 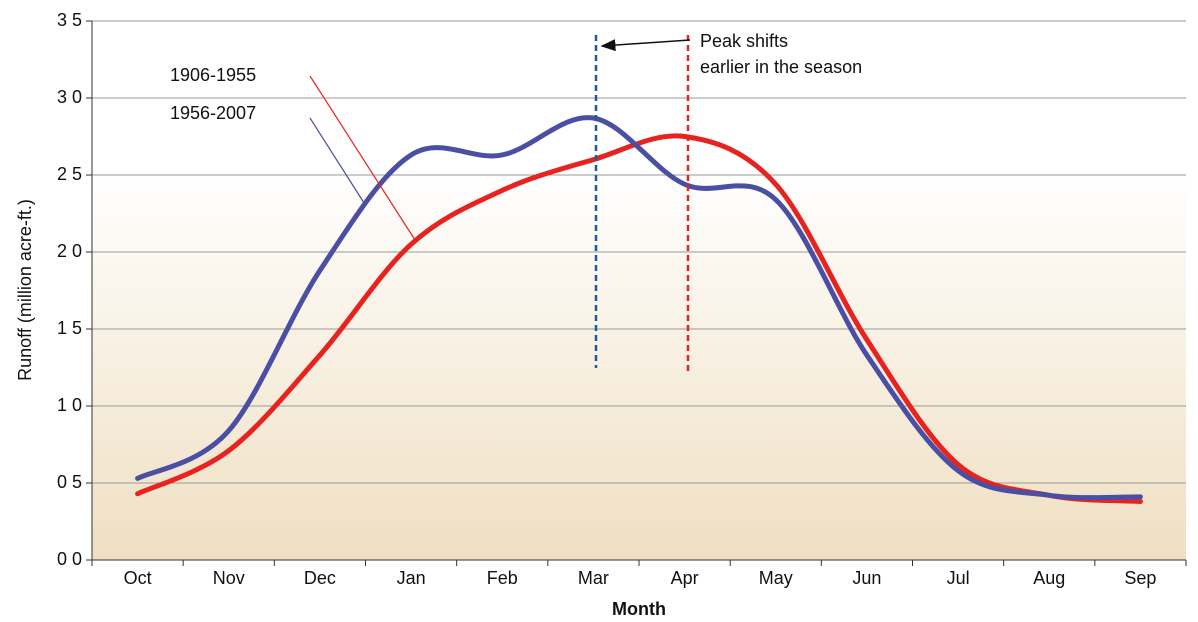 I want to click on x-tick-label: May, so click(x=776, y=578).